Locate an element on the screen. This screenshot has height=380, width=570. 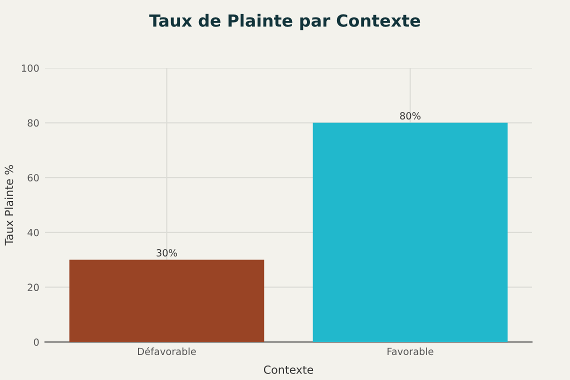
y-axis-title: Taux Plainte % is located at coordinates (9, 205).